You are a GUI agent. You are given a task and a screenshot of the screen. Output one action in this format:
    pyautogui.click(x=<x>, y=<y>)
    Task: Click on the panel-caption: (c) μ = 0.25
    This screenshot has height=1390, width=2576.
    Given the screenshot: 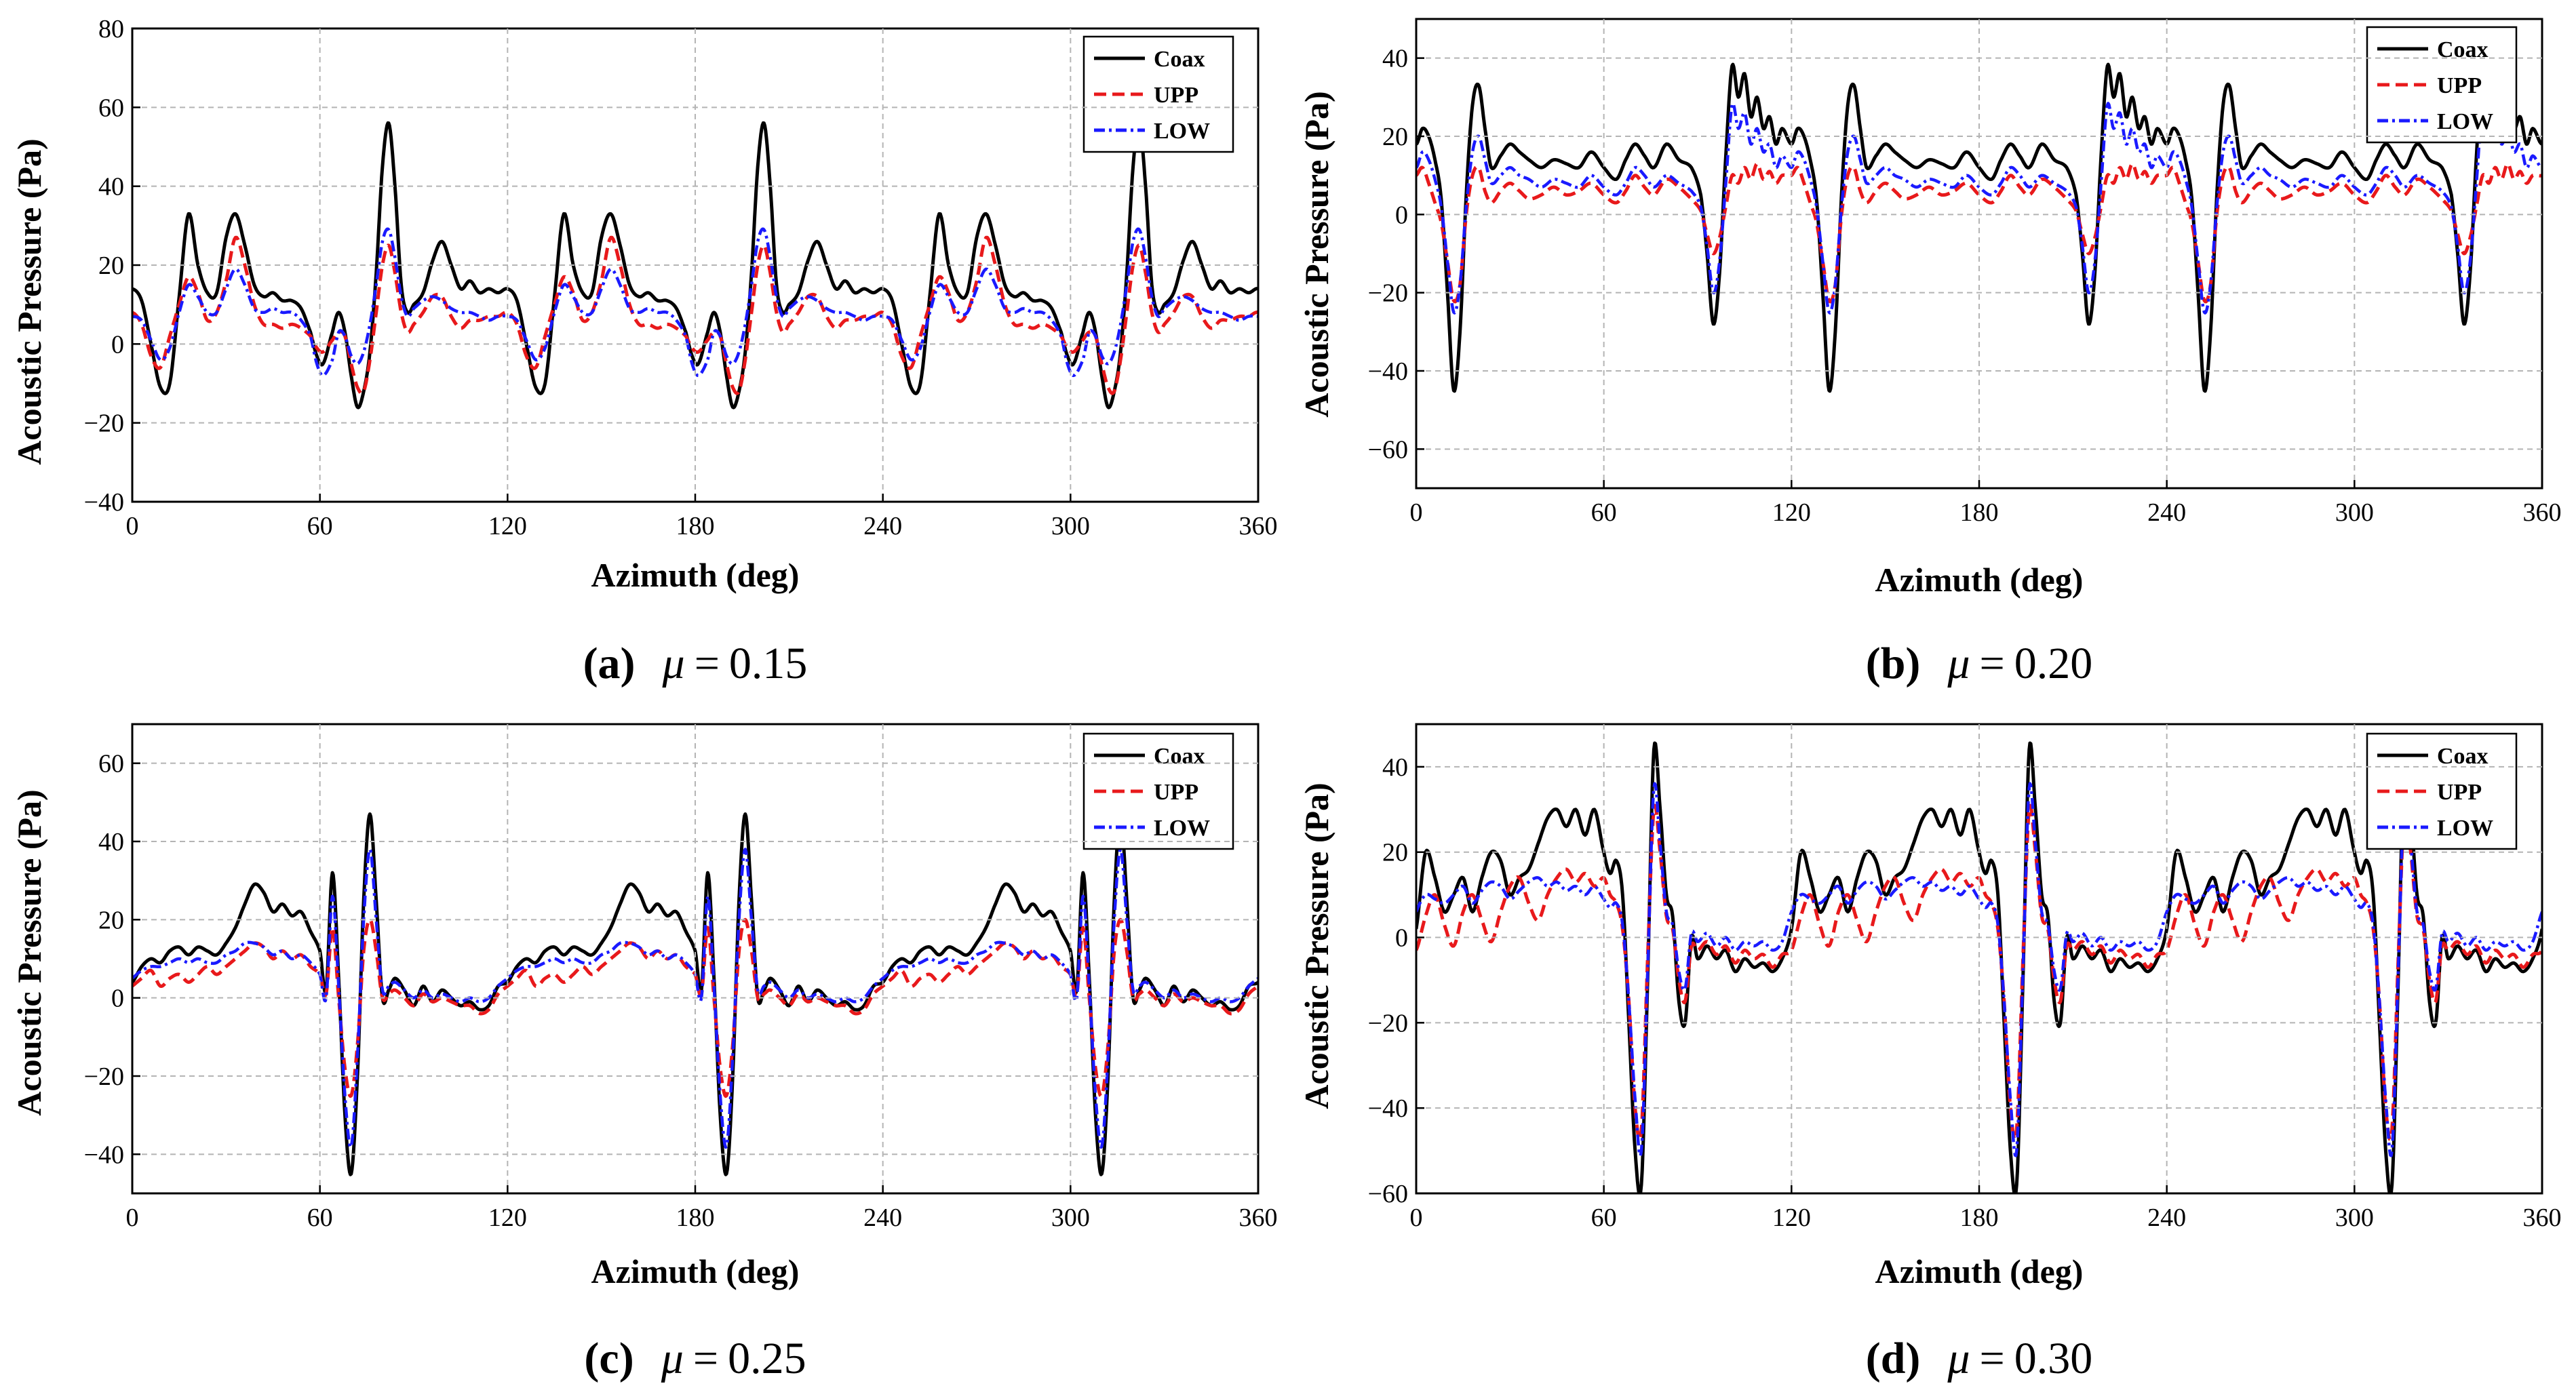 What is the action you would take?
    pyautogui.click(x=695, y=1358)
    